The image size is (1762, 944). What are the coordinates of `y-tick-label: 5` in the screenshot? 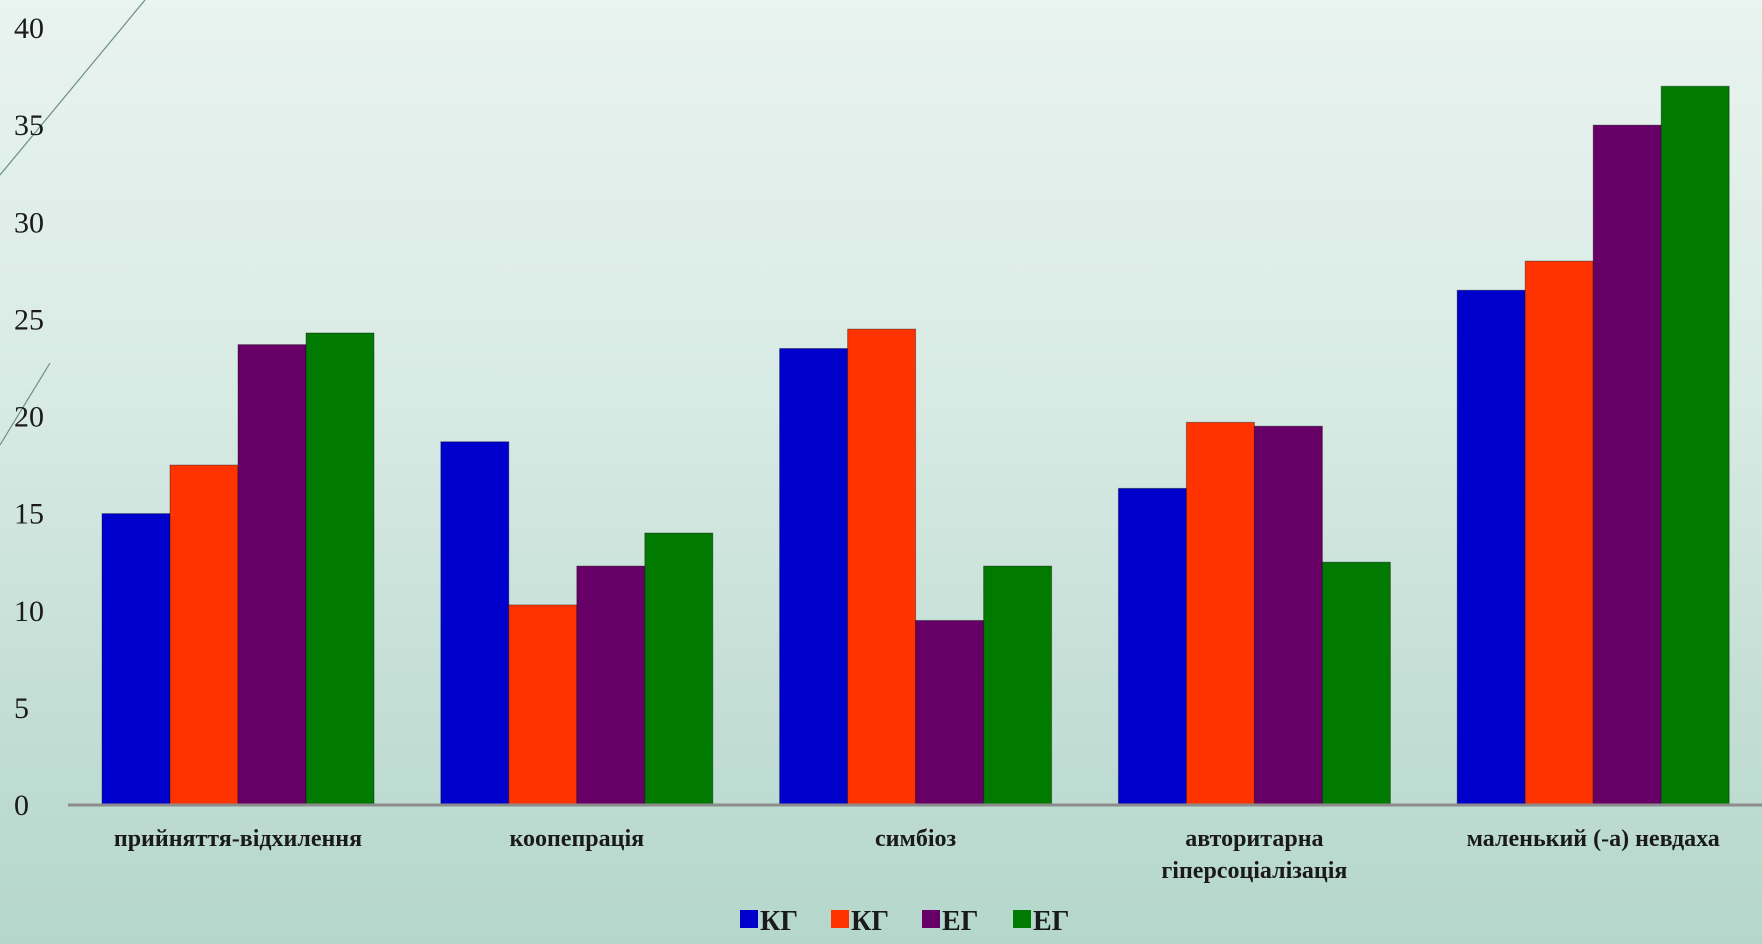 It's located at (21, 708).